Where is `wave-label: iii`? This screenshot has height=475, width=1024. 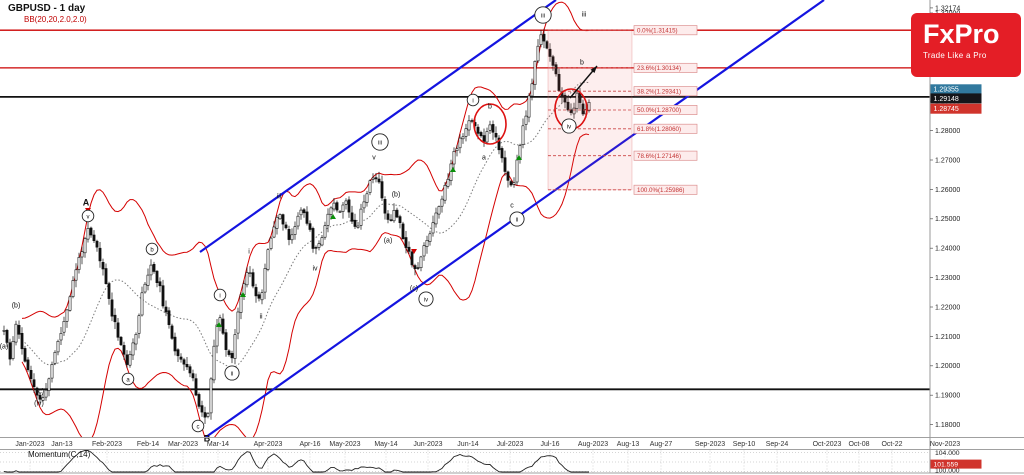 wave-label: iii is located at coordinates (279, 196).